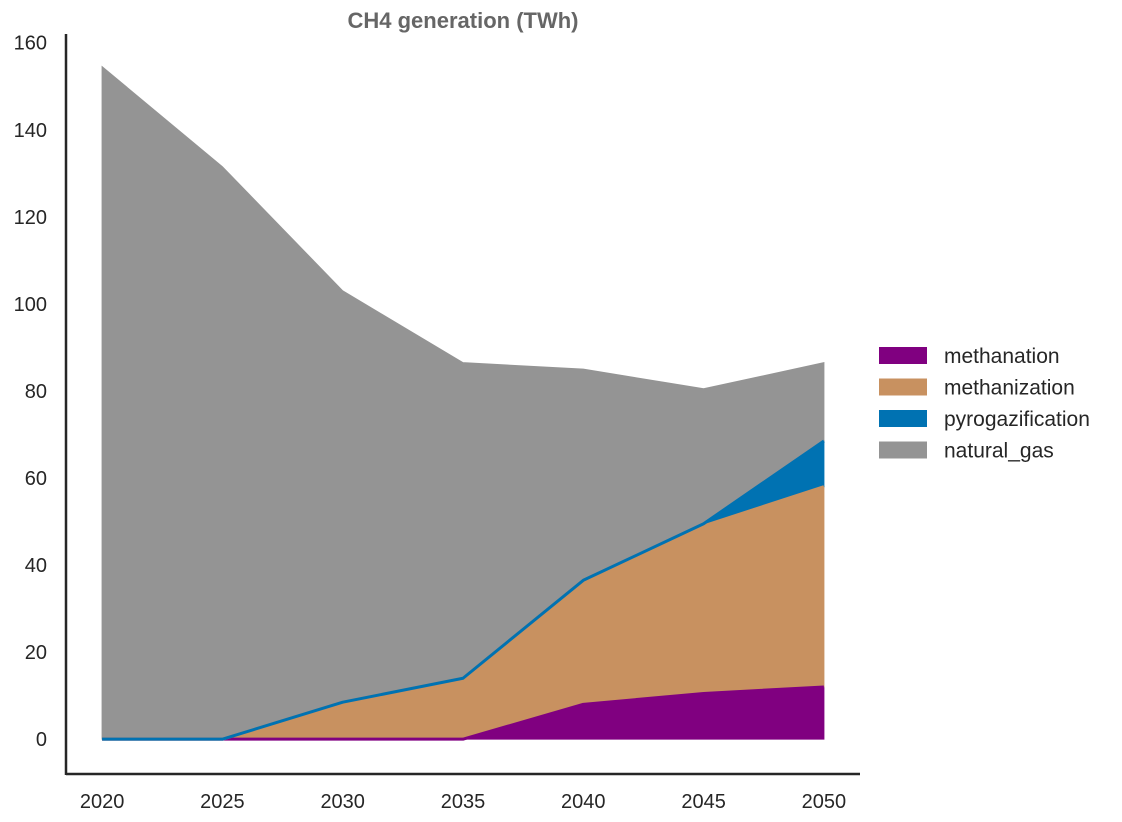 This screenshot has height=822, width=1122. What do you see at coordinates (36, 479) in the screenshot?
I see `y-tick-label: 60` at bounding box center [36, 479].